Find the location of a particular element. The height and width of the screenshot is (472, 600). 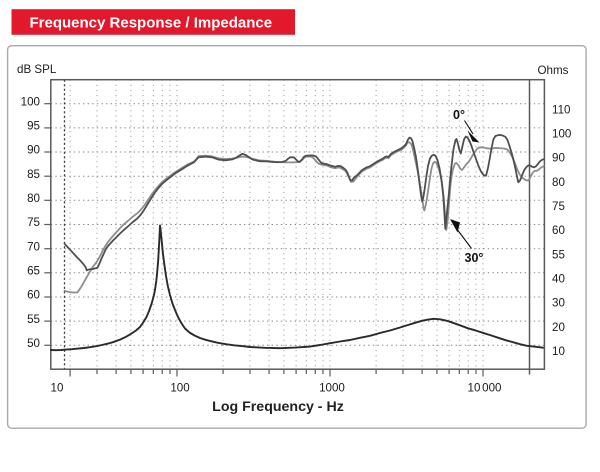

svg-text: 30° is located at coordinates (474, 258).